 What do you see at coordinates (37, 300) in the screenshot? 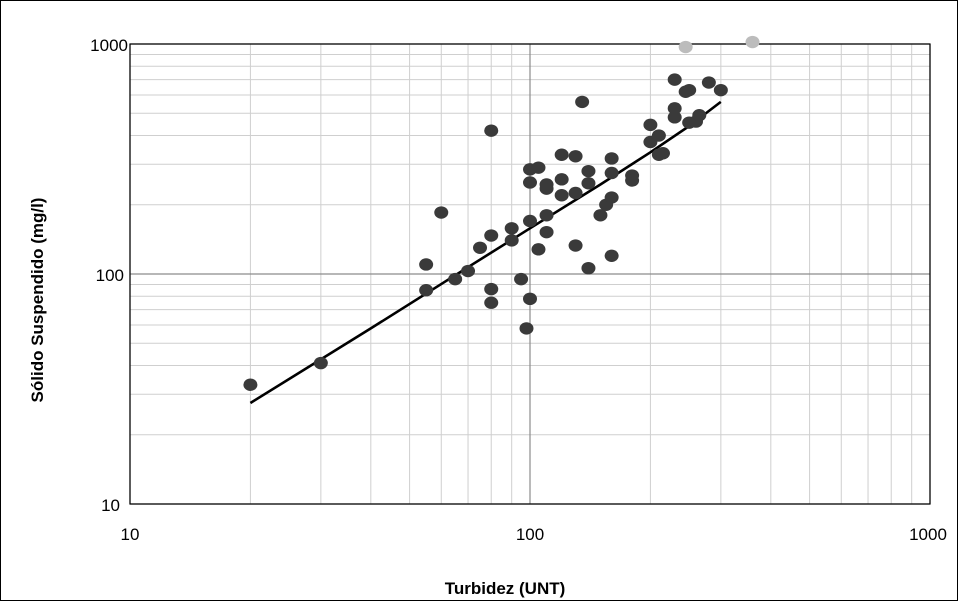
I see `y-axis-title: Sólido Suspendido (mg/l)` at bounding box center [37, 300].